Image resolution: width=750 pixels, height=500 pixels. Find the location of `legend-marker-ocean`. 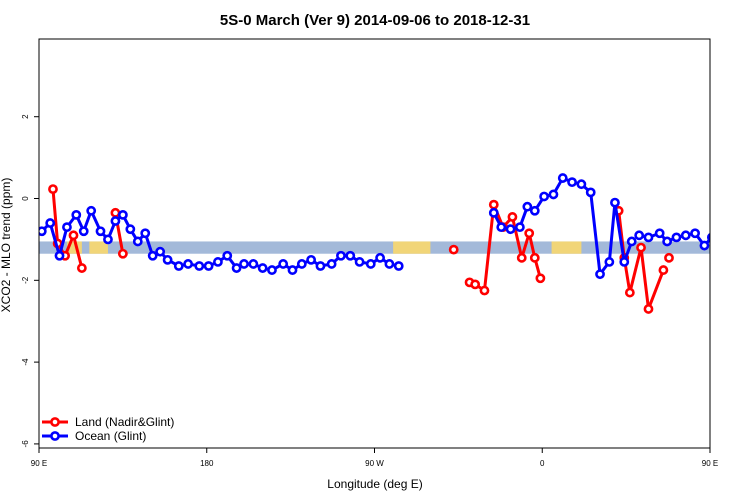

legend-marker-ocean is located at coordinates (55, 436).